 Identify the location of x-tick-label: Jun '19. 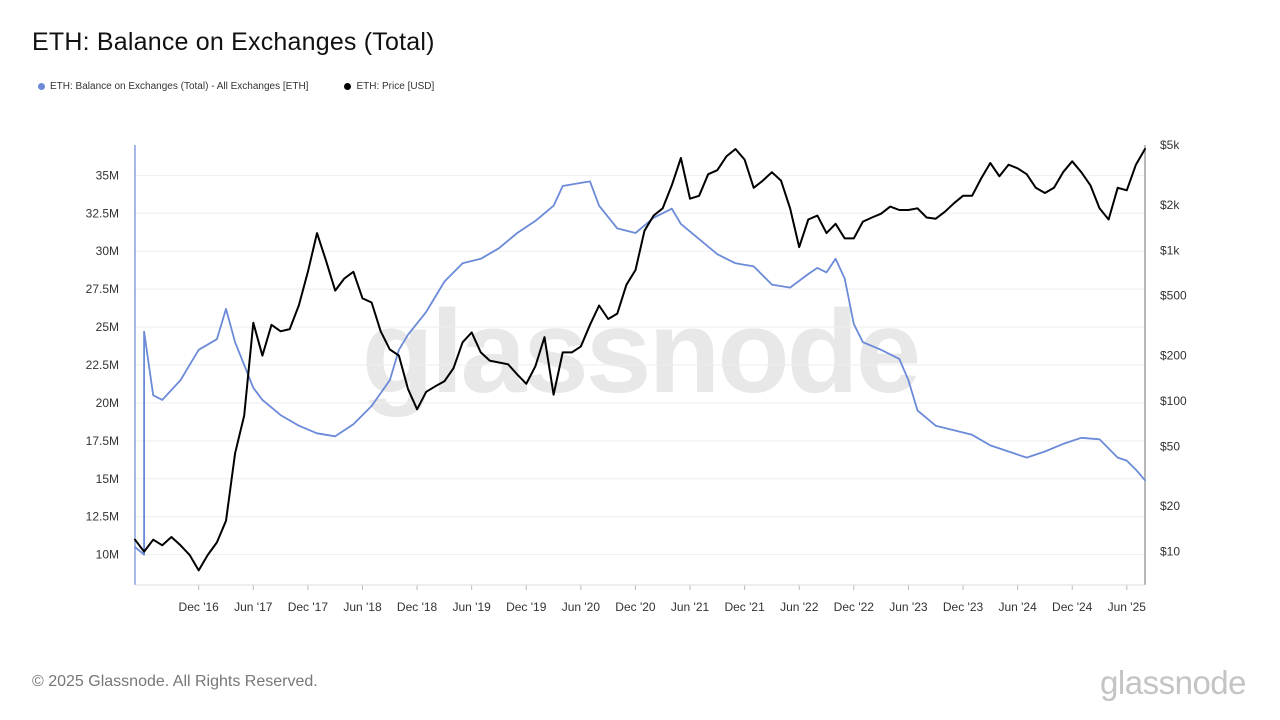
(472, 607).